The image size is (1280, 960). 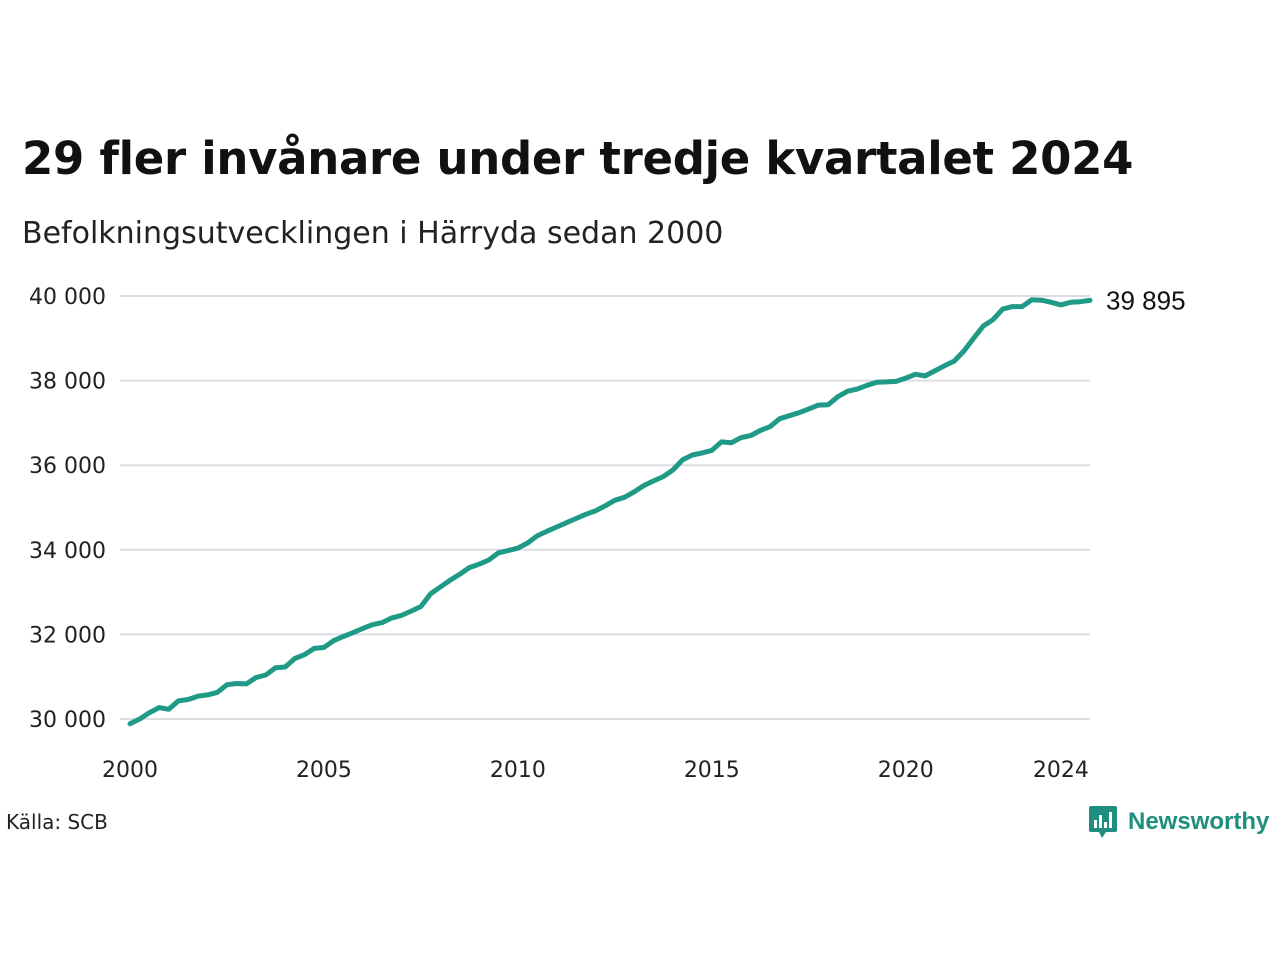 I want to click on x-tick-label: 2000, so click(x=130, y=770).